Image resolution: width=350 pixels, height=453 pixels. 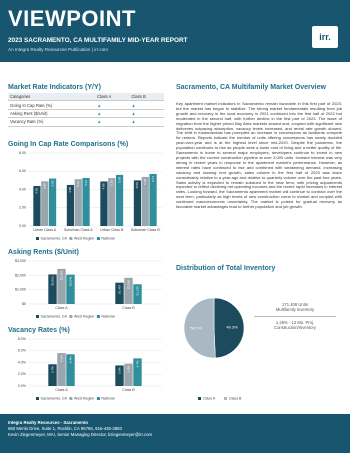 I want to click on value-label: 49.3%, so click(x=232, y=327).